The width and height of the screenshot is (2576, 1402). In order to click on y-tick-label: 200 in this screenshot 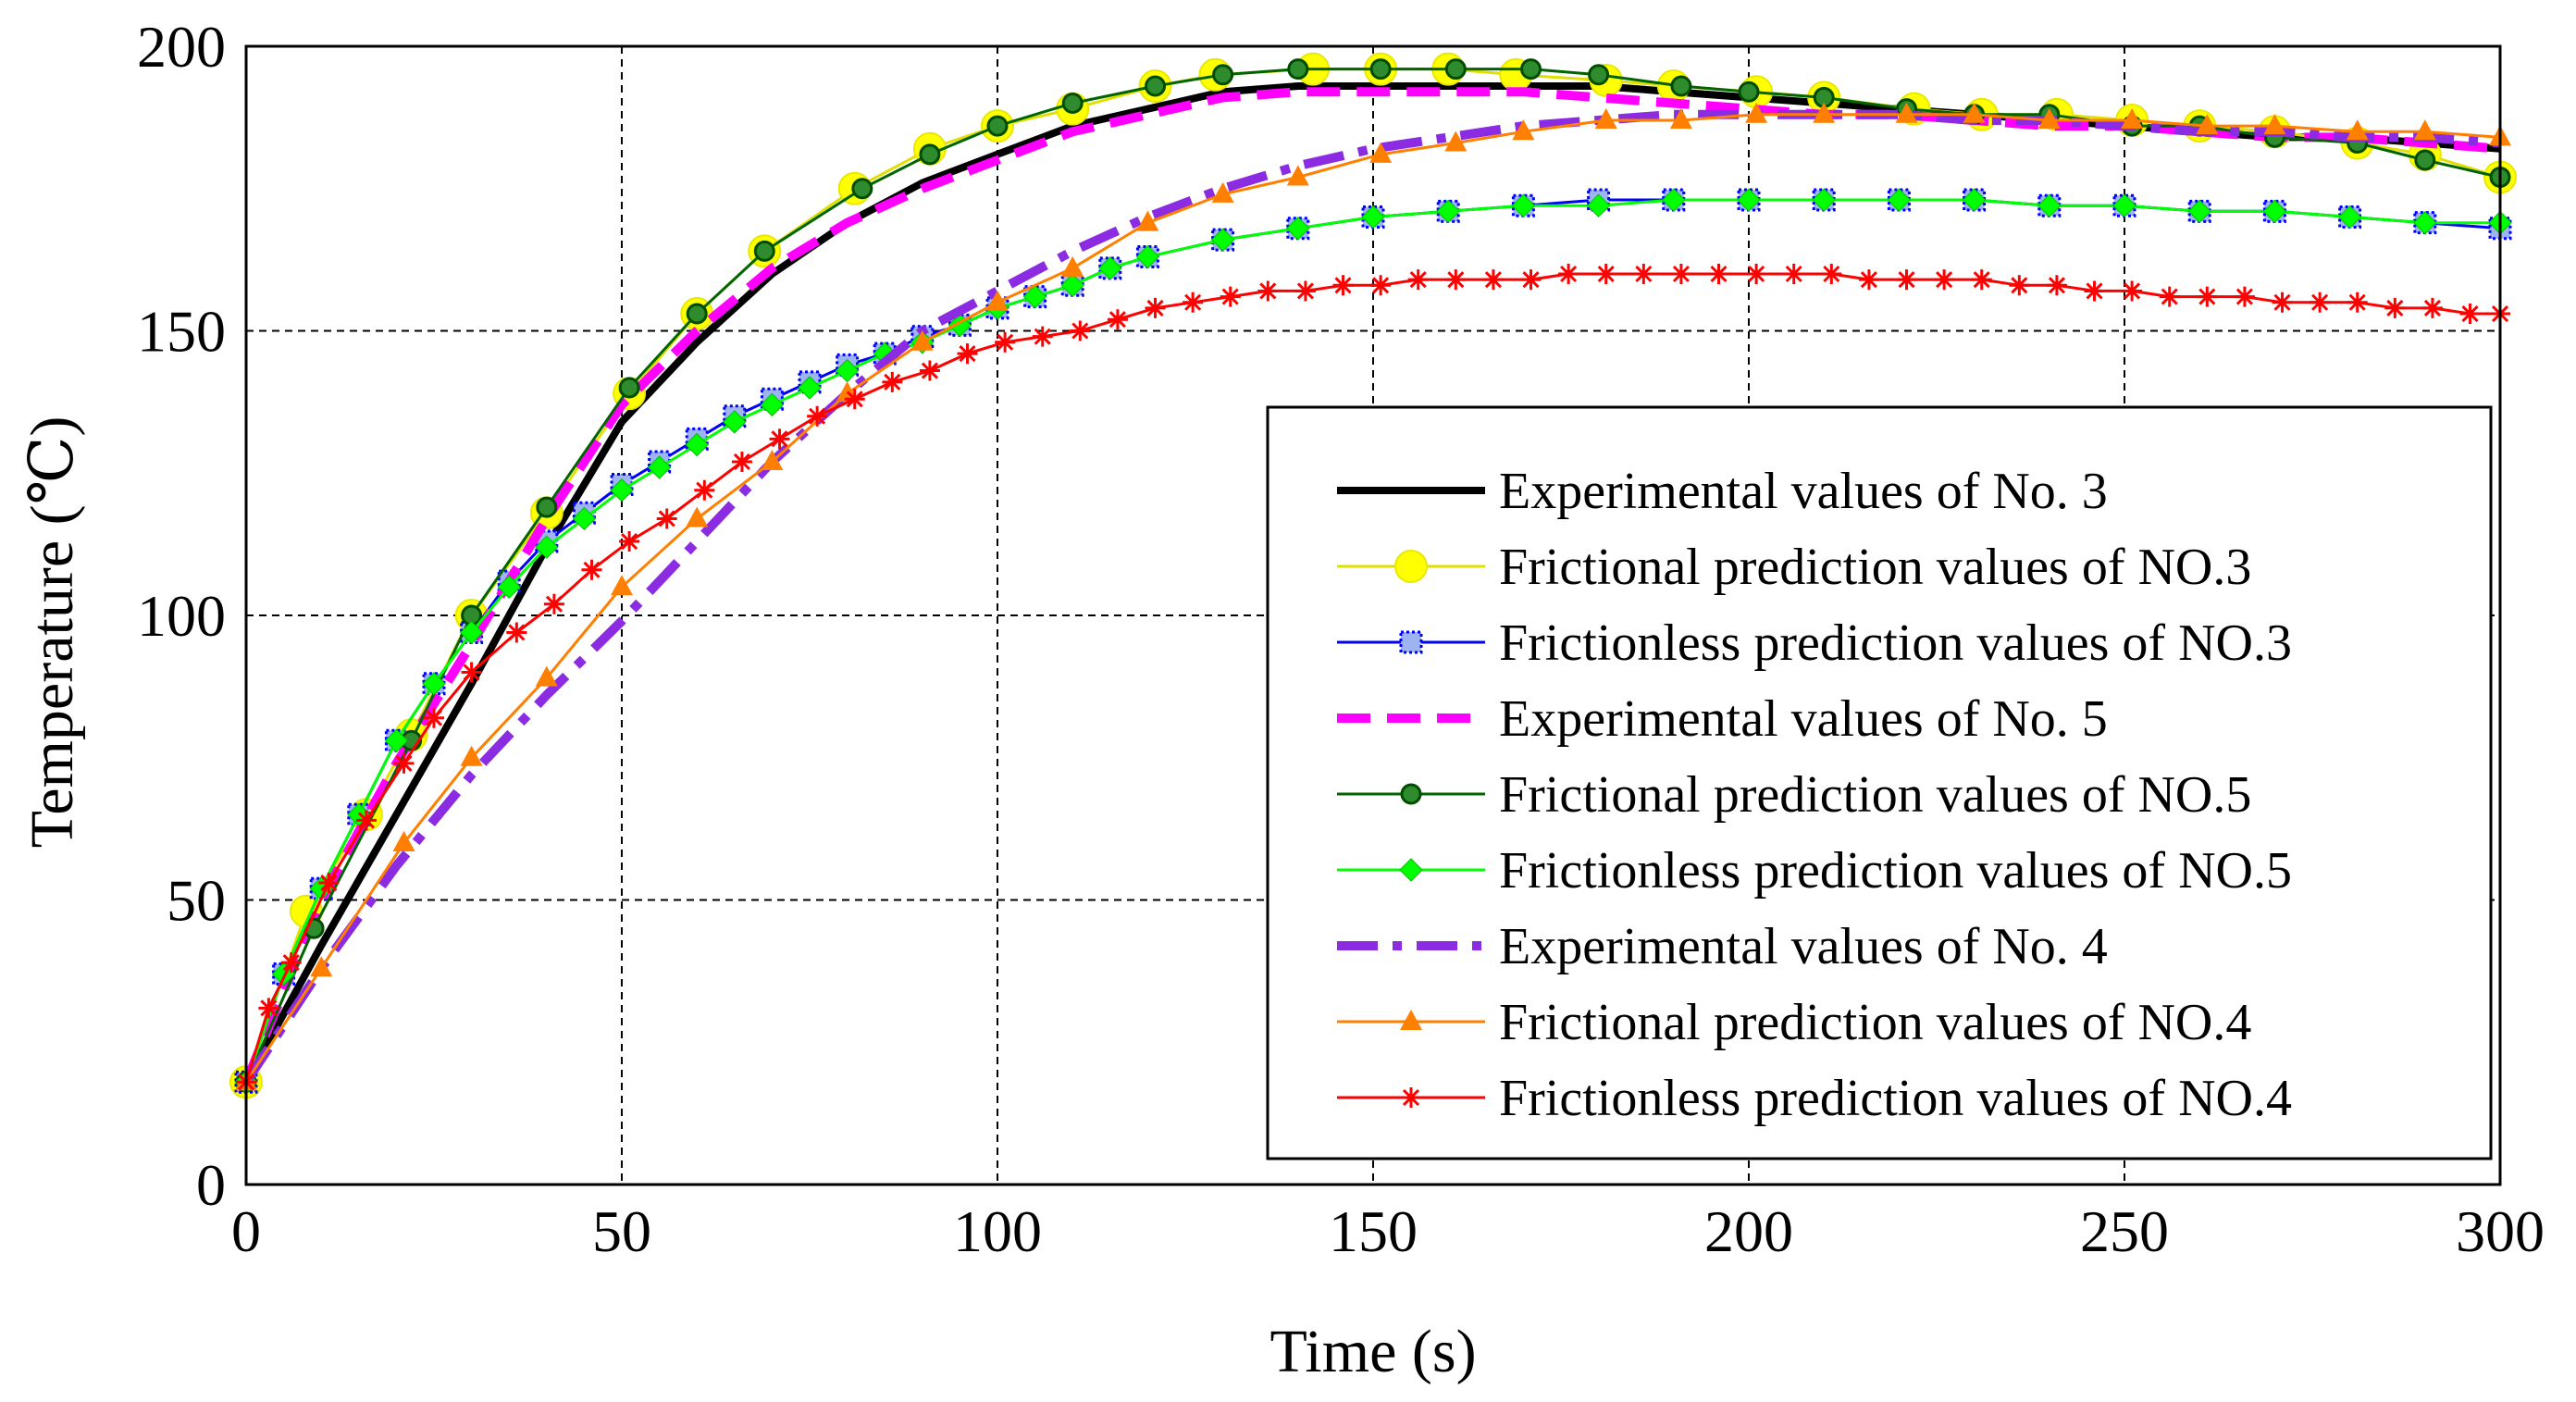, I will do `click(181, 47)`.